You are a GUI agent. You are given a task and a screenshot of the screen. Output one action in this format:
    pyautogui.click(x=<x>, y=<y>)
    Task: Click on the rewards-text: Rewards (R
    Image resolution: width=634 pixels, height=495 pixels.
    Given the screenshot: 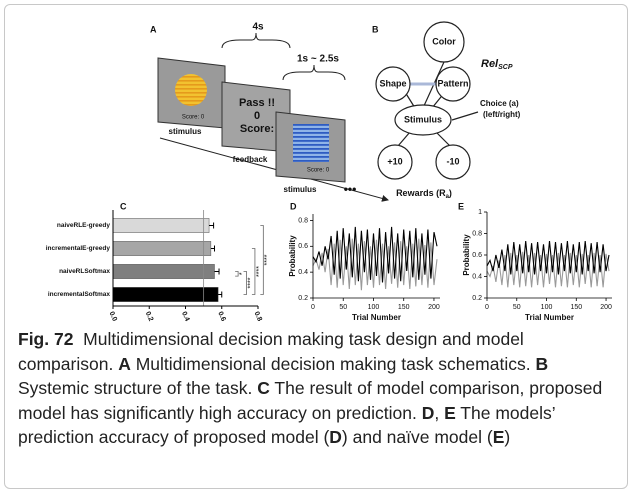 What is the action you would take?
    pyautogui.click(x=421, y=193)
    